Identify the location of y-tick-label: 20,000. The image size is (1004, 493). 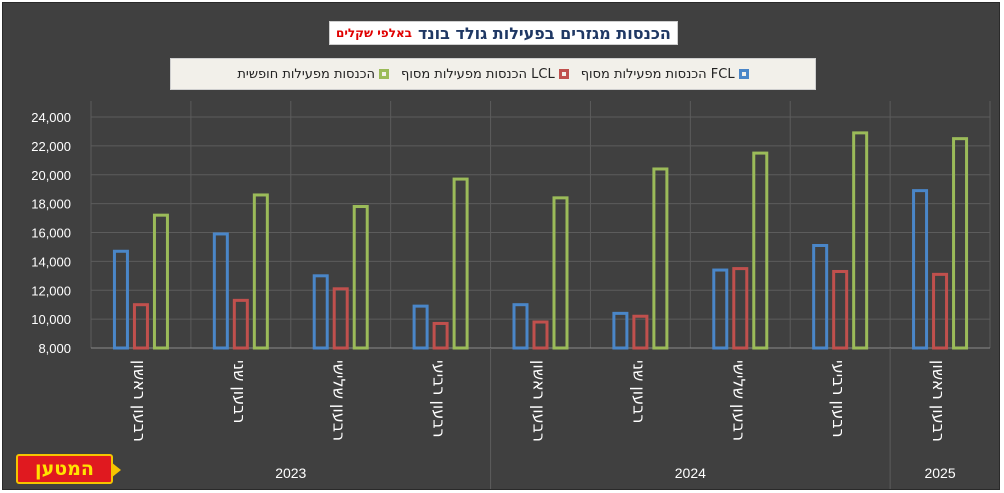
(51, 175).